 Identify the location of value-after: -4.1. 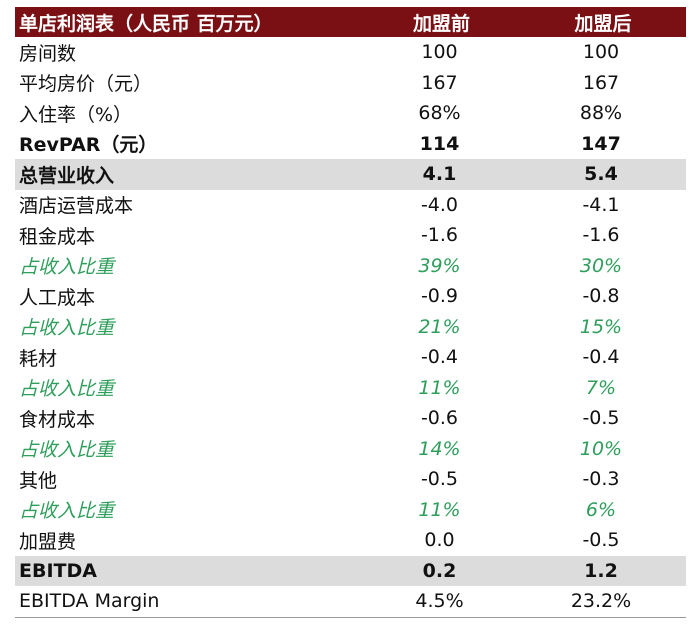
(601, 204).